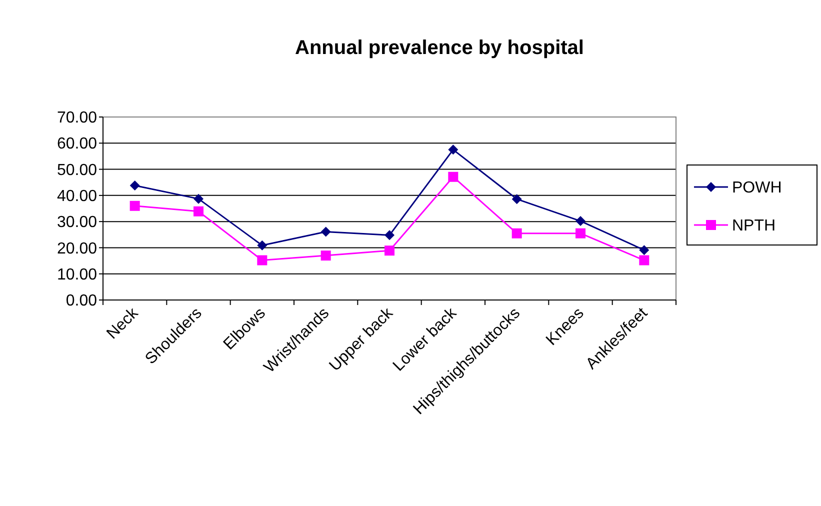 This screenshot has width=821, height=506. What do you see at coordinates (77, 197) in the screenshot?
I see `y-tick-label: 40.00` at bounding box center [77, 197].